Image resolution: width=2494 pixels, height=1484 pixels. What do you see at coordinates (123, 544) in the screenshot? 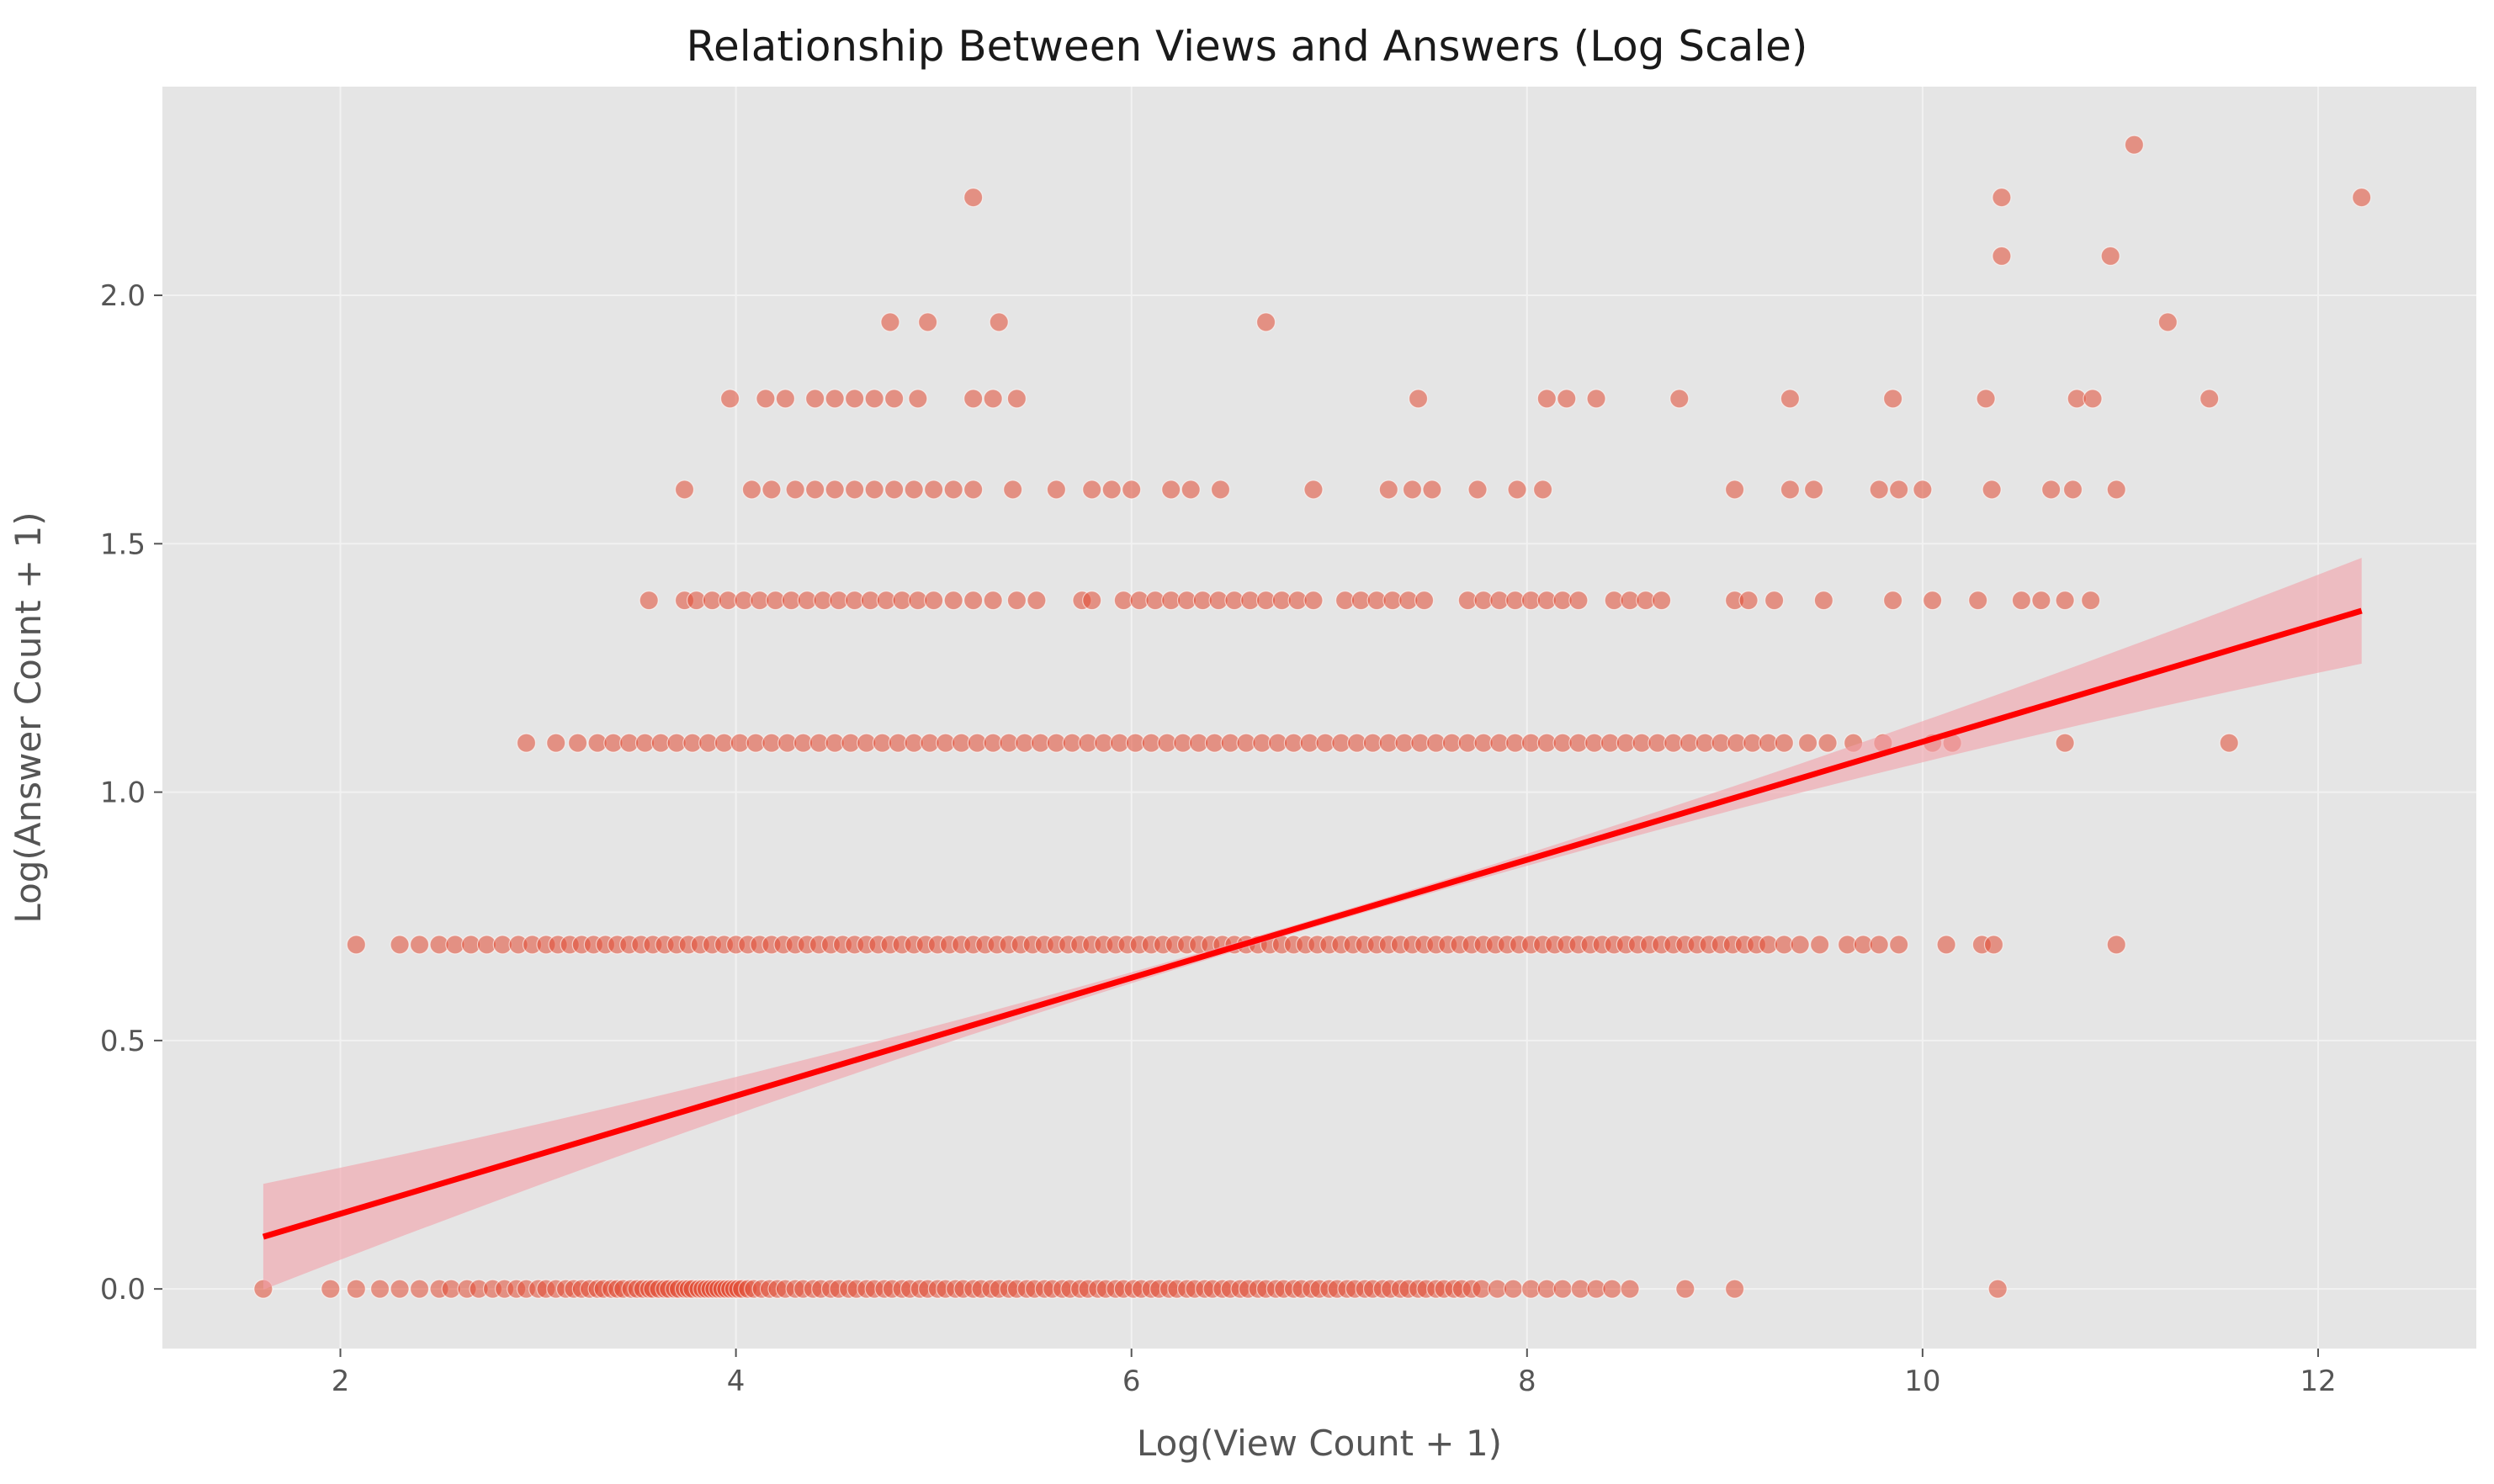
I see `y-tick-label: 1.5` at bounding box center [123, 544].